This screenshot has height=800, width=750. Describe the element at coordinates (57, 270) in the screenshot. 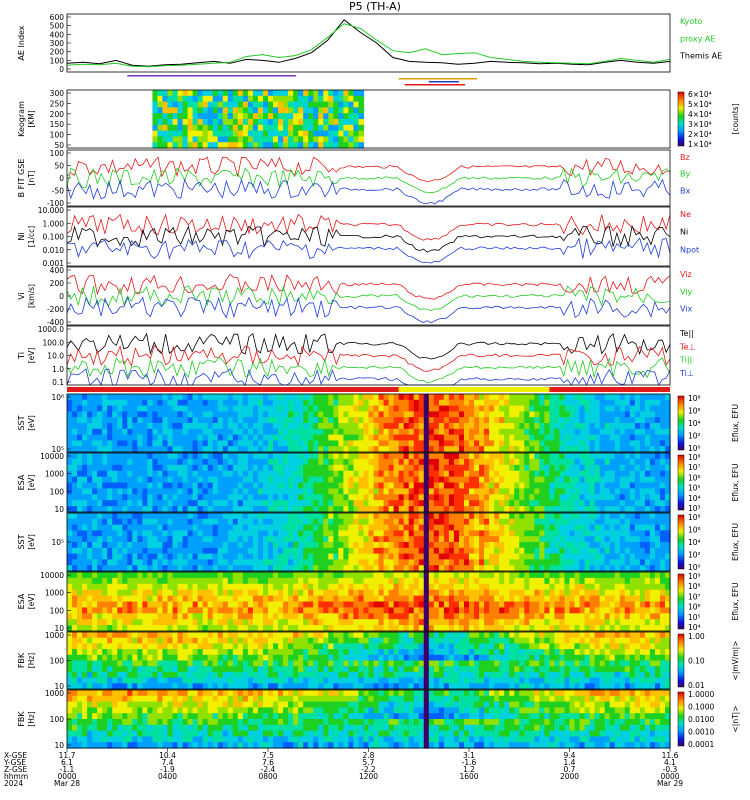

I see `y-tick-label: 400` at that location.